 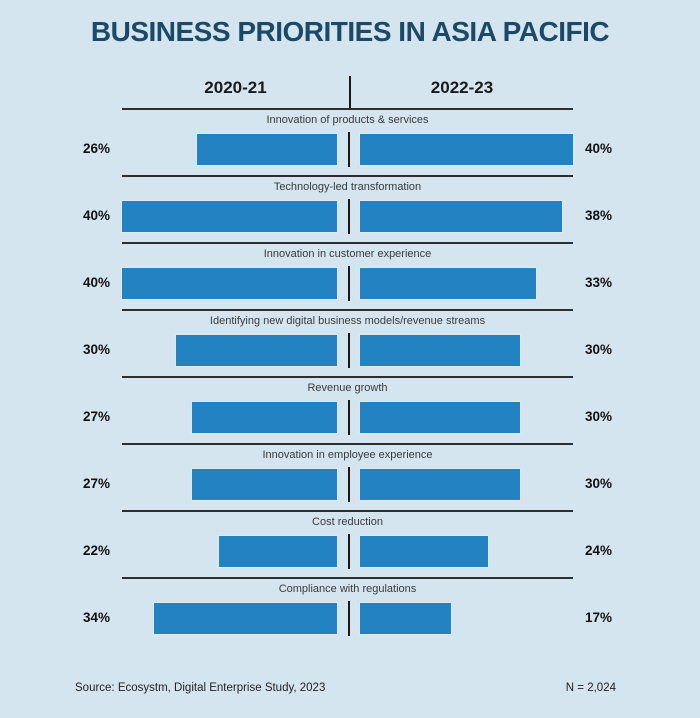 I want to click on sample-size: N = 2,024, so click(x=590, y=688).